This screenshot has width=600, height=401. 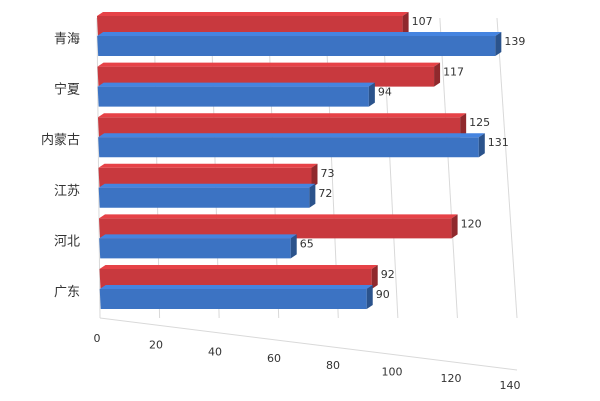 I want to click on value-label: 120, so click(x=471, y=223).